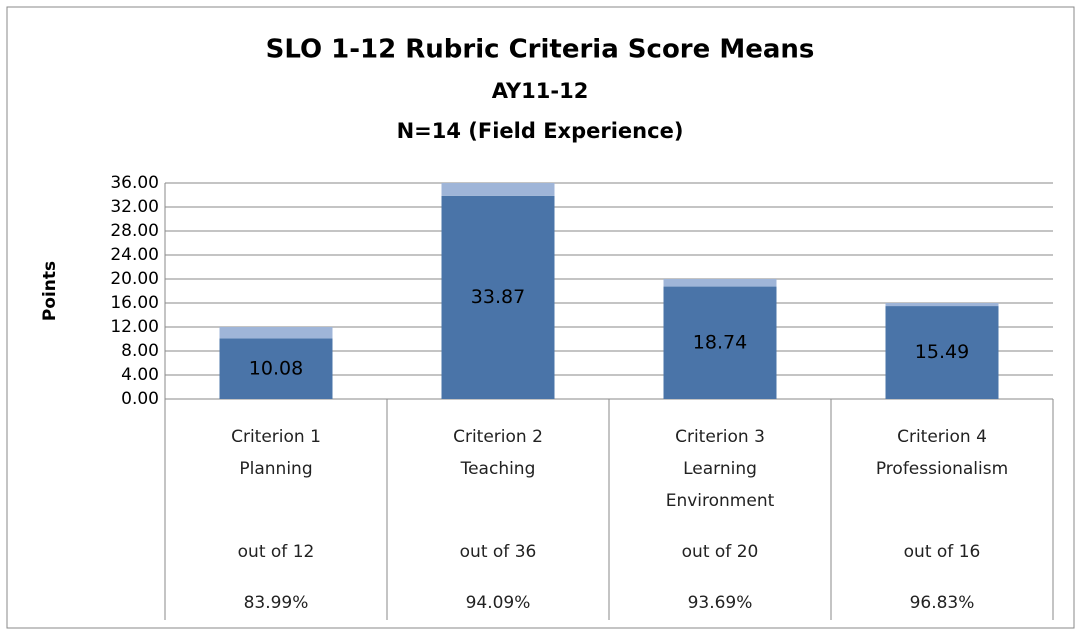  I want to click on data-label: 15.49, so click(942, 352).